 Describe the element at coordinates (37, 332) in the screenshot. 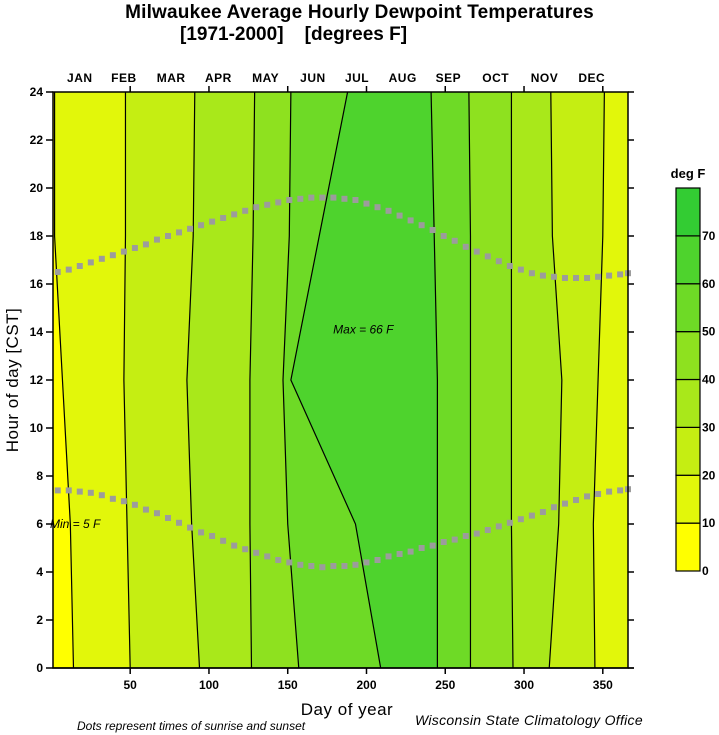

I see `y-tick-label: 14` at that location.